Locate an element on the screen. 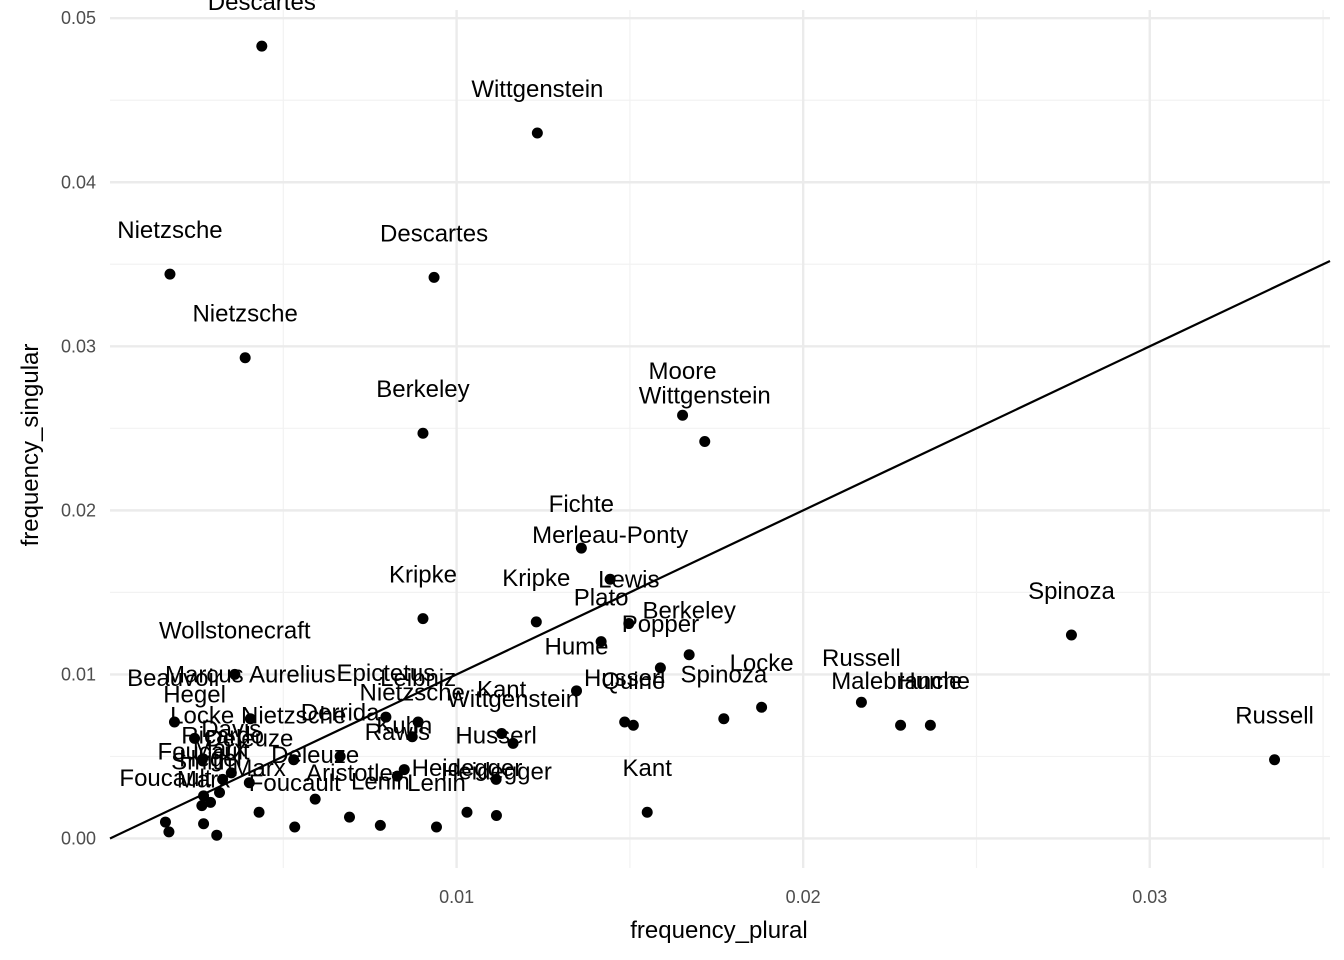  y-tick-label: 0.00 is located at coordinates (78, 838).